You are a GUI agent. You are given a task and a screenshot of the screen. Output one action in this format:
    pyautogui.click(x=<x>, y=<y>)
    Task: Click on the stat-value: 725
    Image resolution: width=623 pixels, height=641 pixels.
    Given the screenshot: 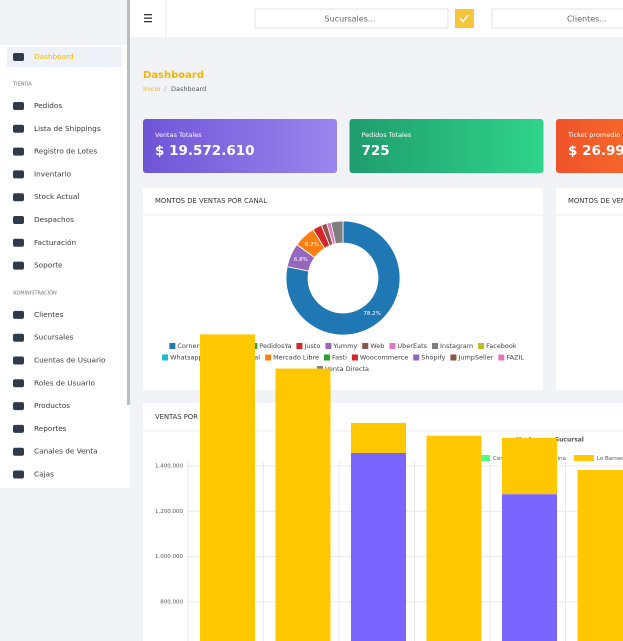 What is the action you would take?
    pyautogui.click(x=376, y=151)
    